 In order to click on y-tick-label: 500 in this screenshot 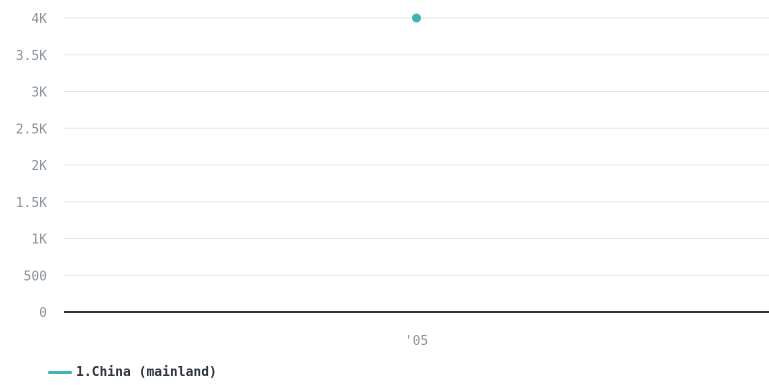, I will do `click(35, 276)`.